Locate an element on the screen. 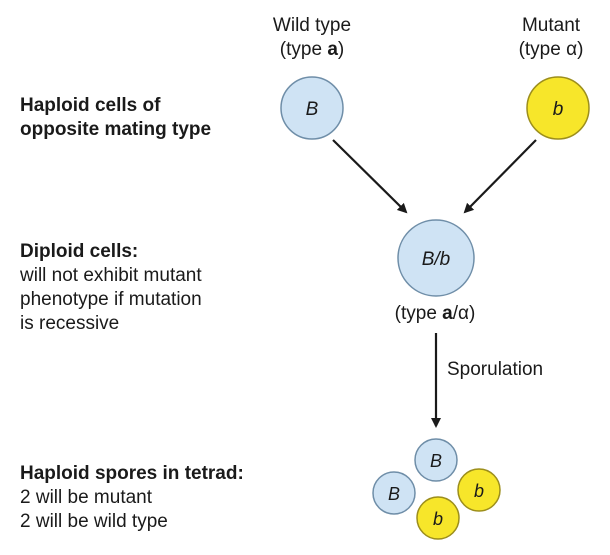  mutant-allele: b is located at coordinates (558, 109).